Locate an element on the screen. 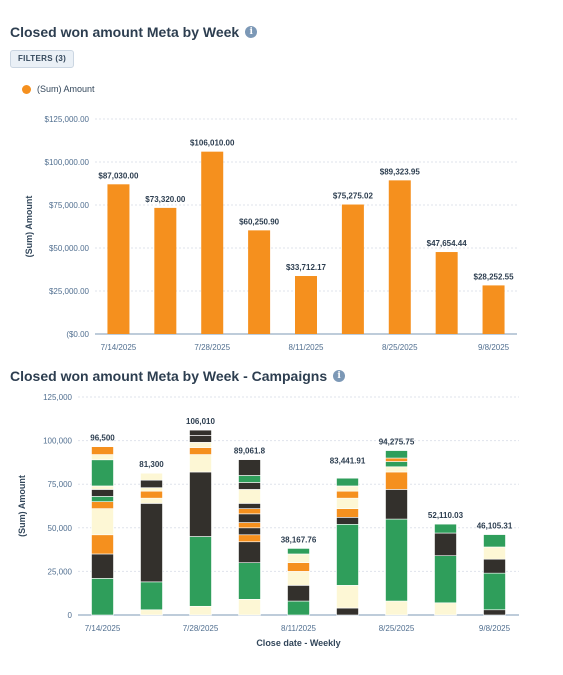 This screenshot has height=675, width=563. chart2-x-tick-label: 9/8/2025 is located at coordinates (495, 628).